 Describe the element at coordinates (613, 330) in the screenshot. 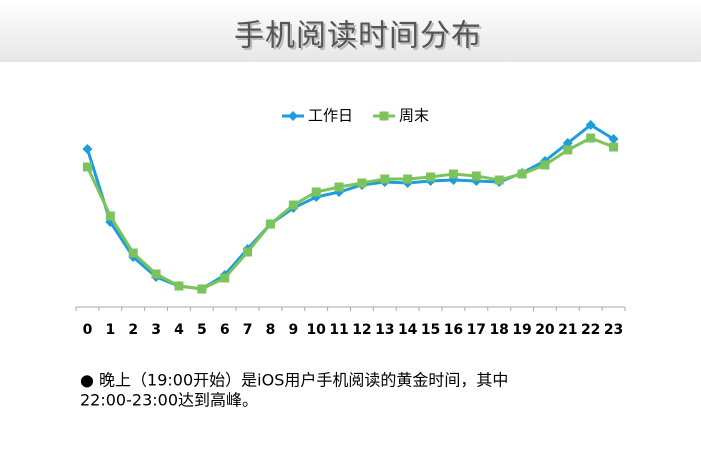

I see `x-tick-label: 23` at that location.